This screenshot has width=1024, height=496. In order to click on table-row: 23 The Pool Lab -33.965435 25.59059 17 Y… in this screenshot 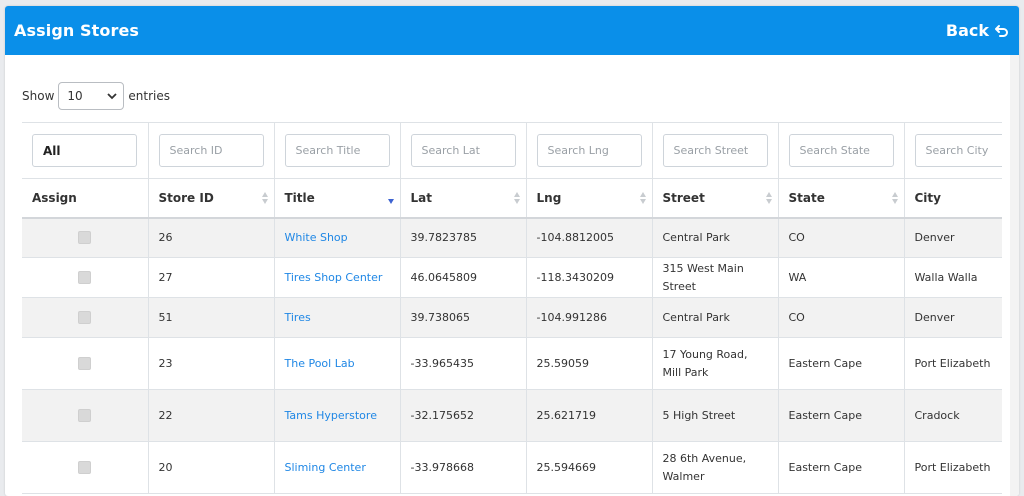, I will do `click(512, 363)`.